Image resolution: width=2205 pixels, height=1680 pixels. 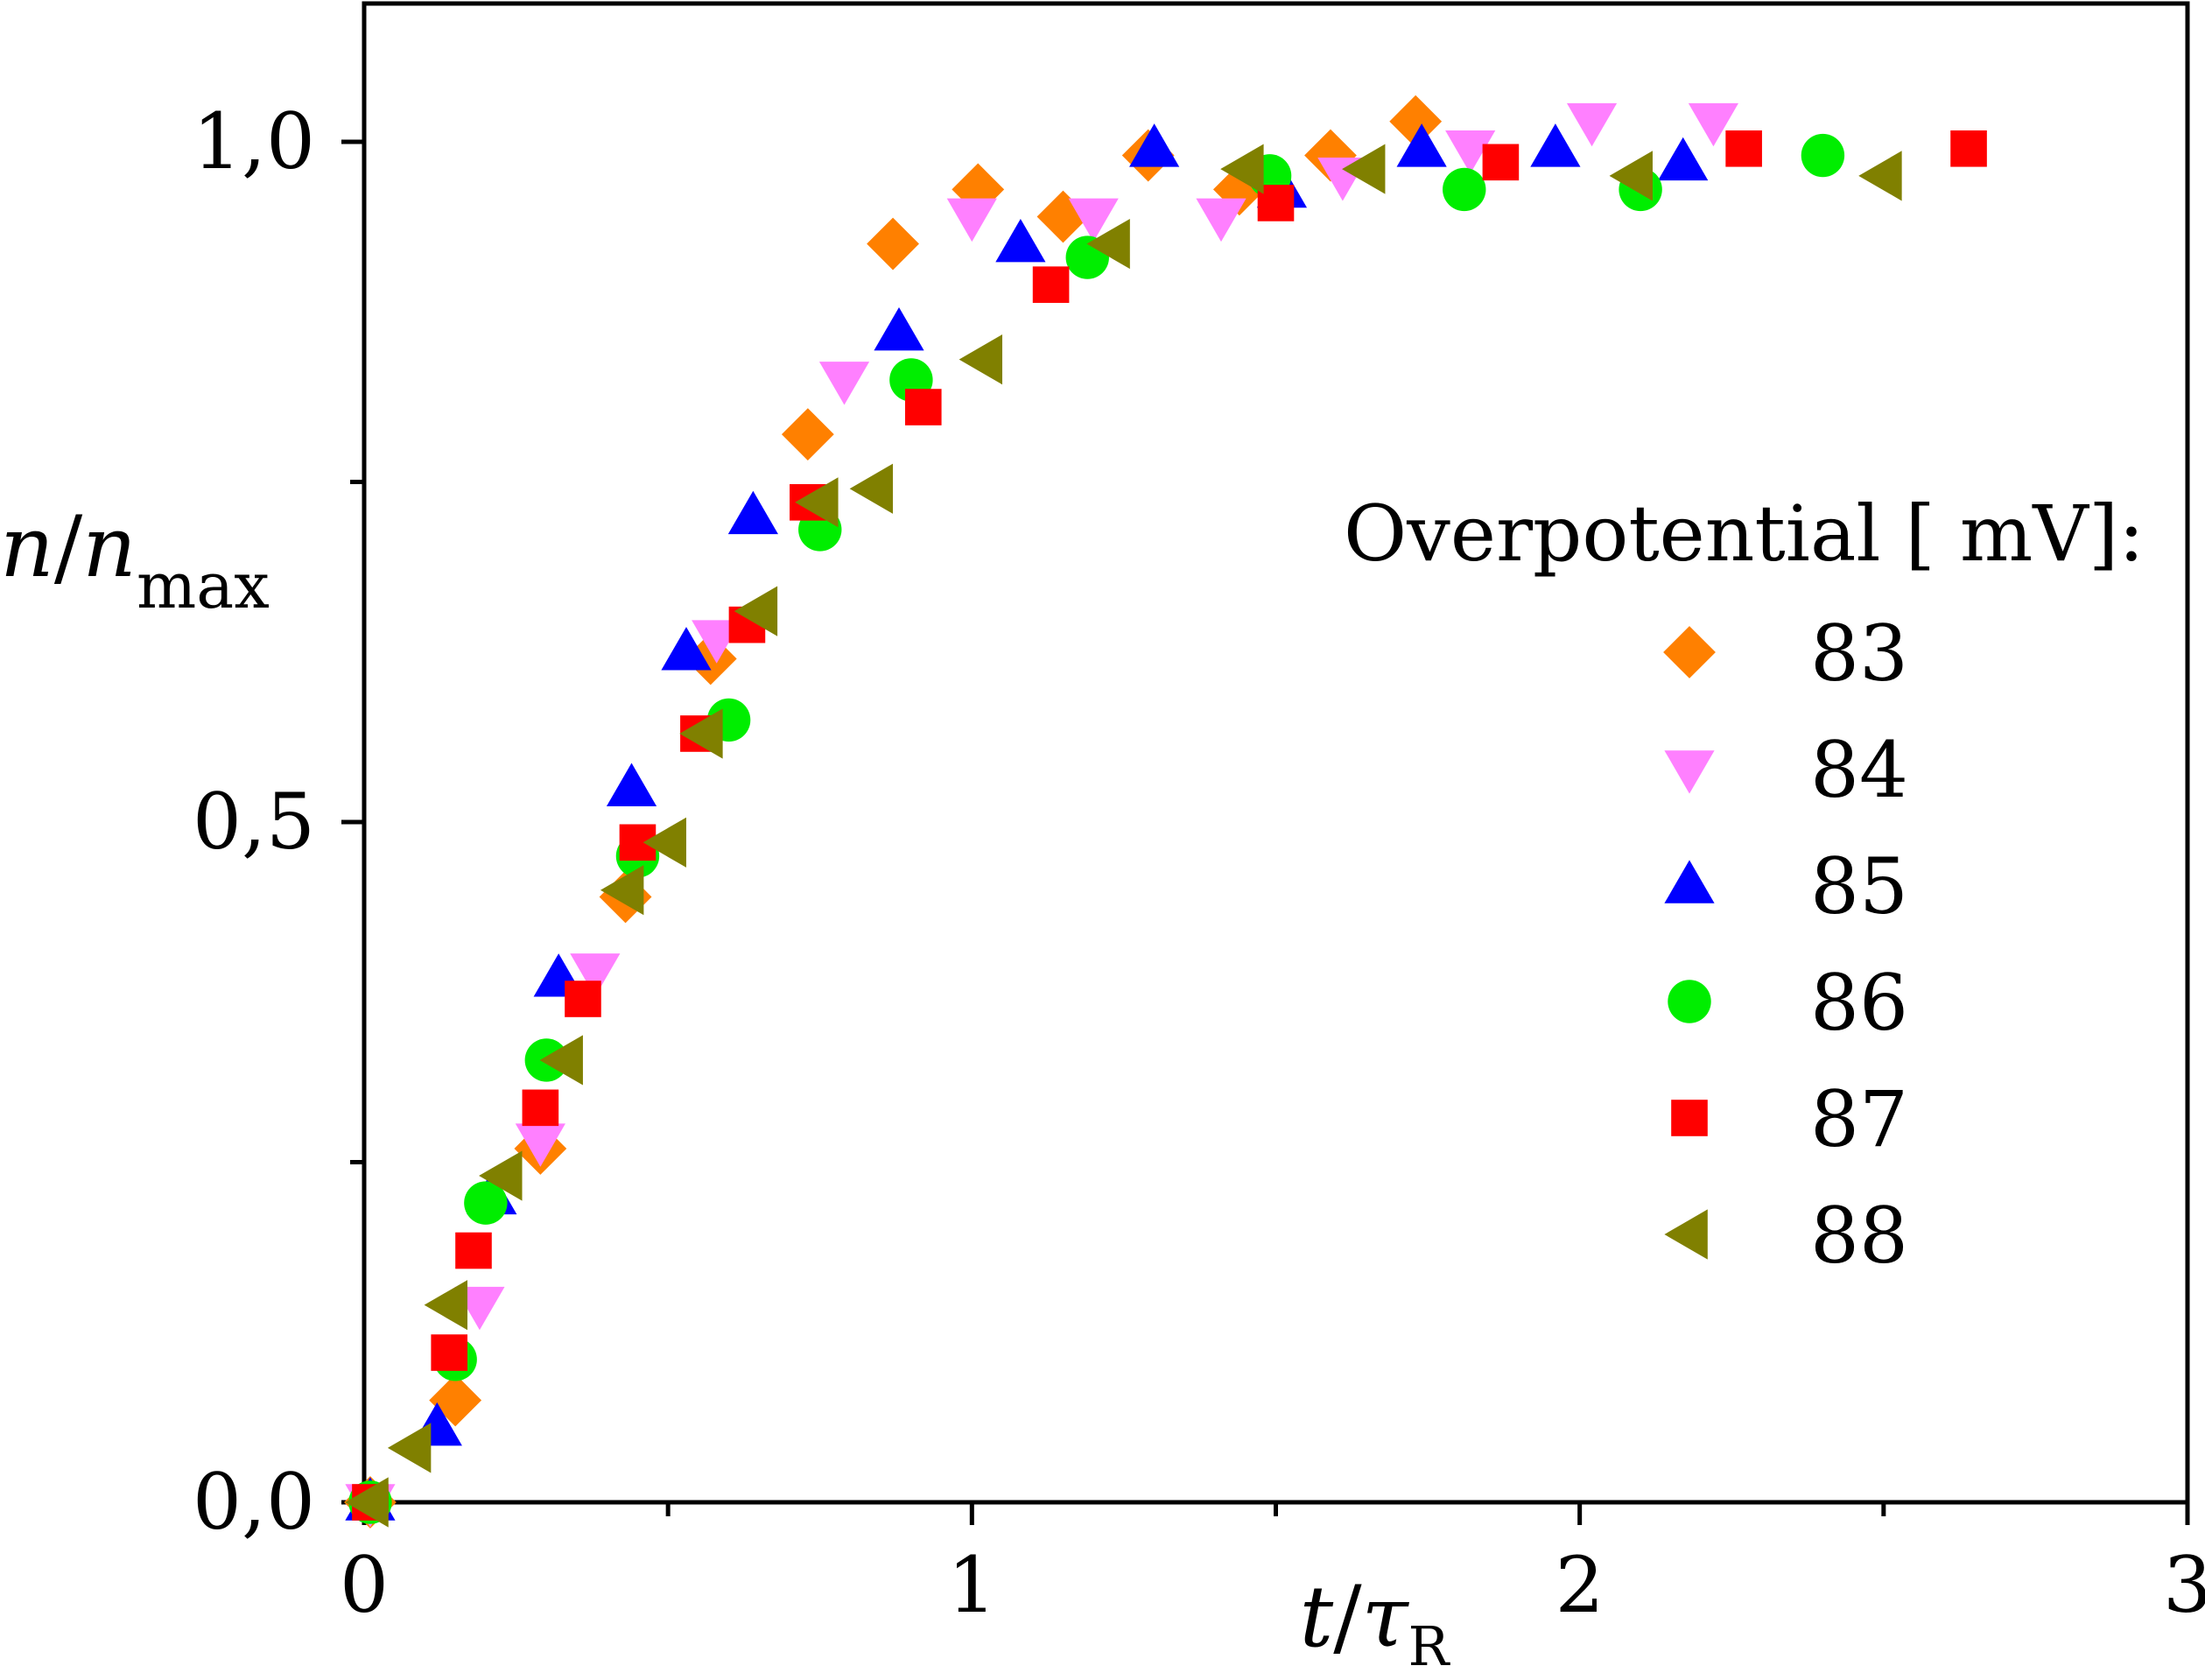 I want to click on legend-label-85: 85, so click(x=1859, y=886).